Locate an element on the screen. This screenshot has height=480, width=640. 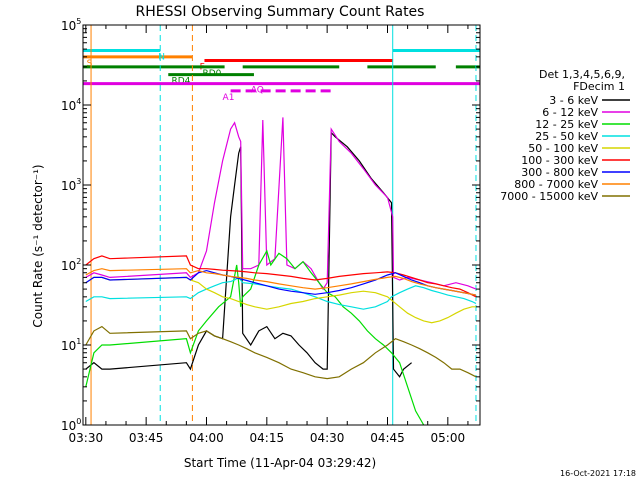
legend-entry-label: 3 - 6 keV is located at coordinates (573, 100).